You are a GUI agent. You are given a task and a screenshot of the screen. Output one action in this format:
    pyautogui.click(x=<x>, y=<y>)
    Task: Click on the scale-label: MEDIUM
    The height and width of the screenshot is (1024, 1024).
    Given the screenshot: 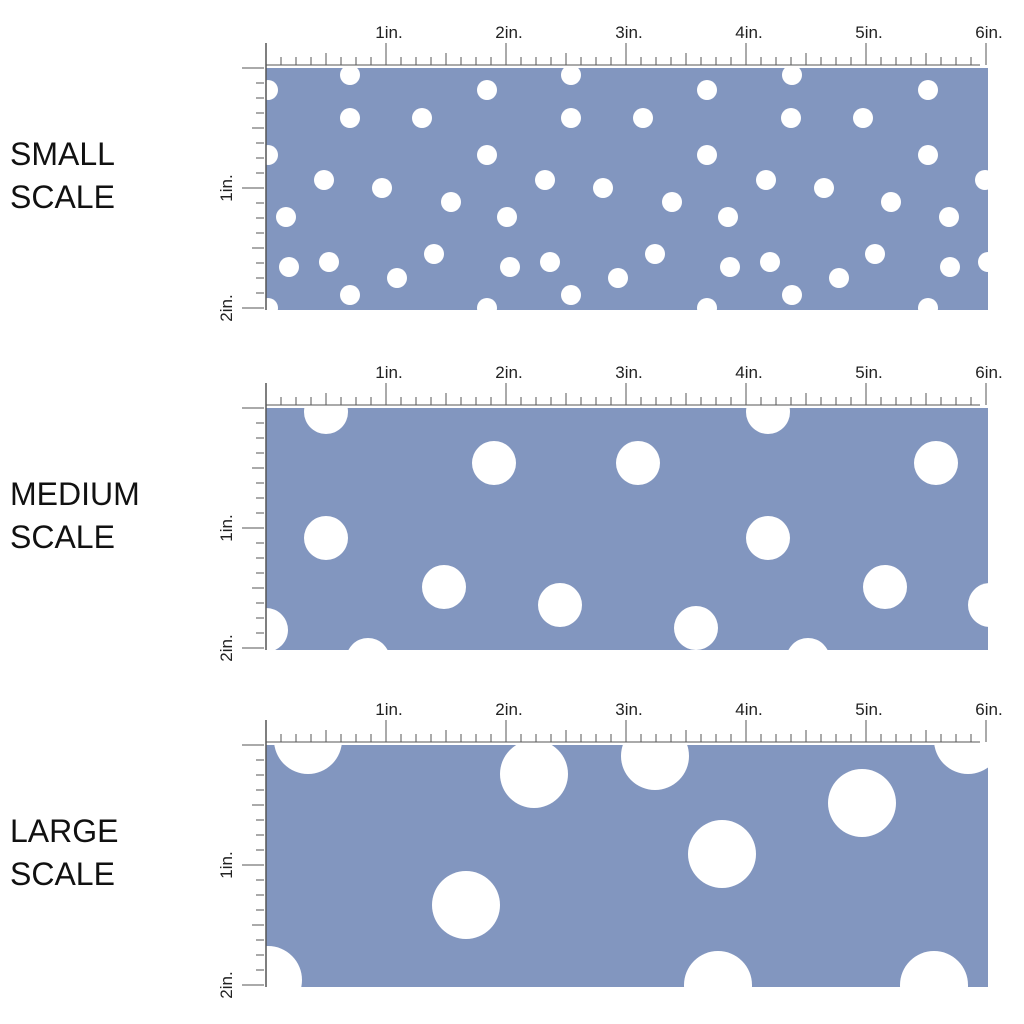 What is the action you would take?
    pyautogui.click(x=75, y=494)
    